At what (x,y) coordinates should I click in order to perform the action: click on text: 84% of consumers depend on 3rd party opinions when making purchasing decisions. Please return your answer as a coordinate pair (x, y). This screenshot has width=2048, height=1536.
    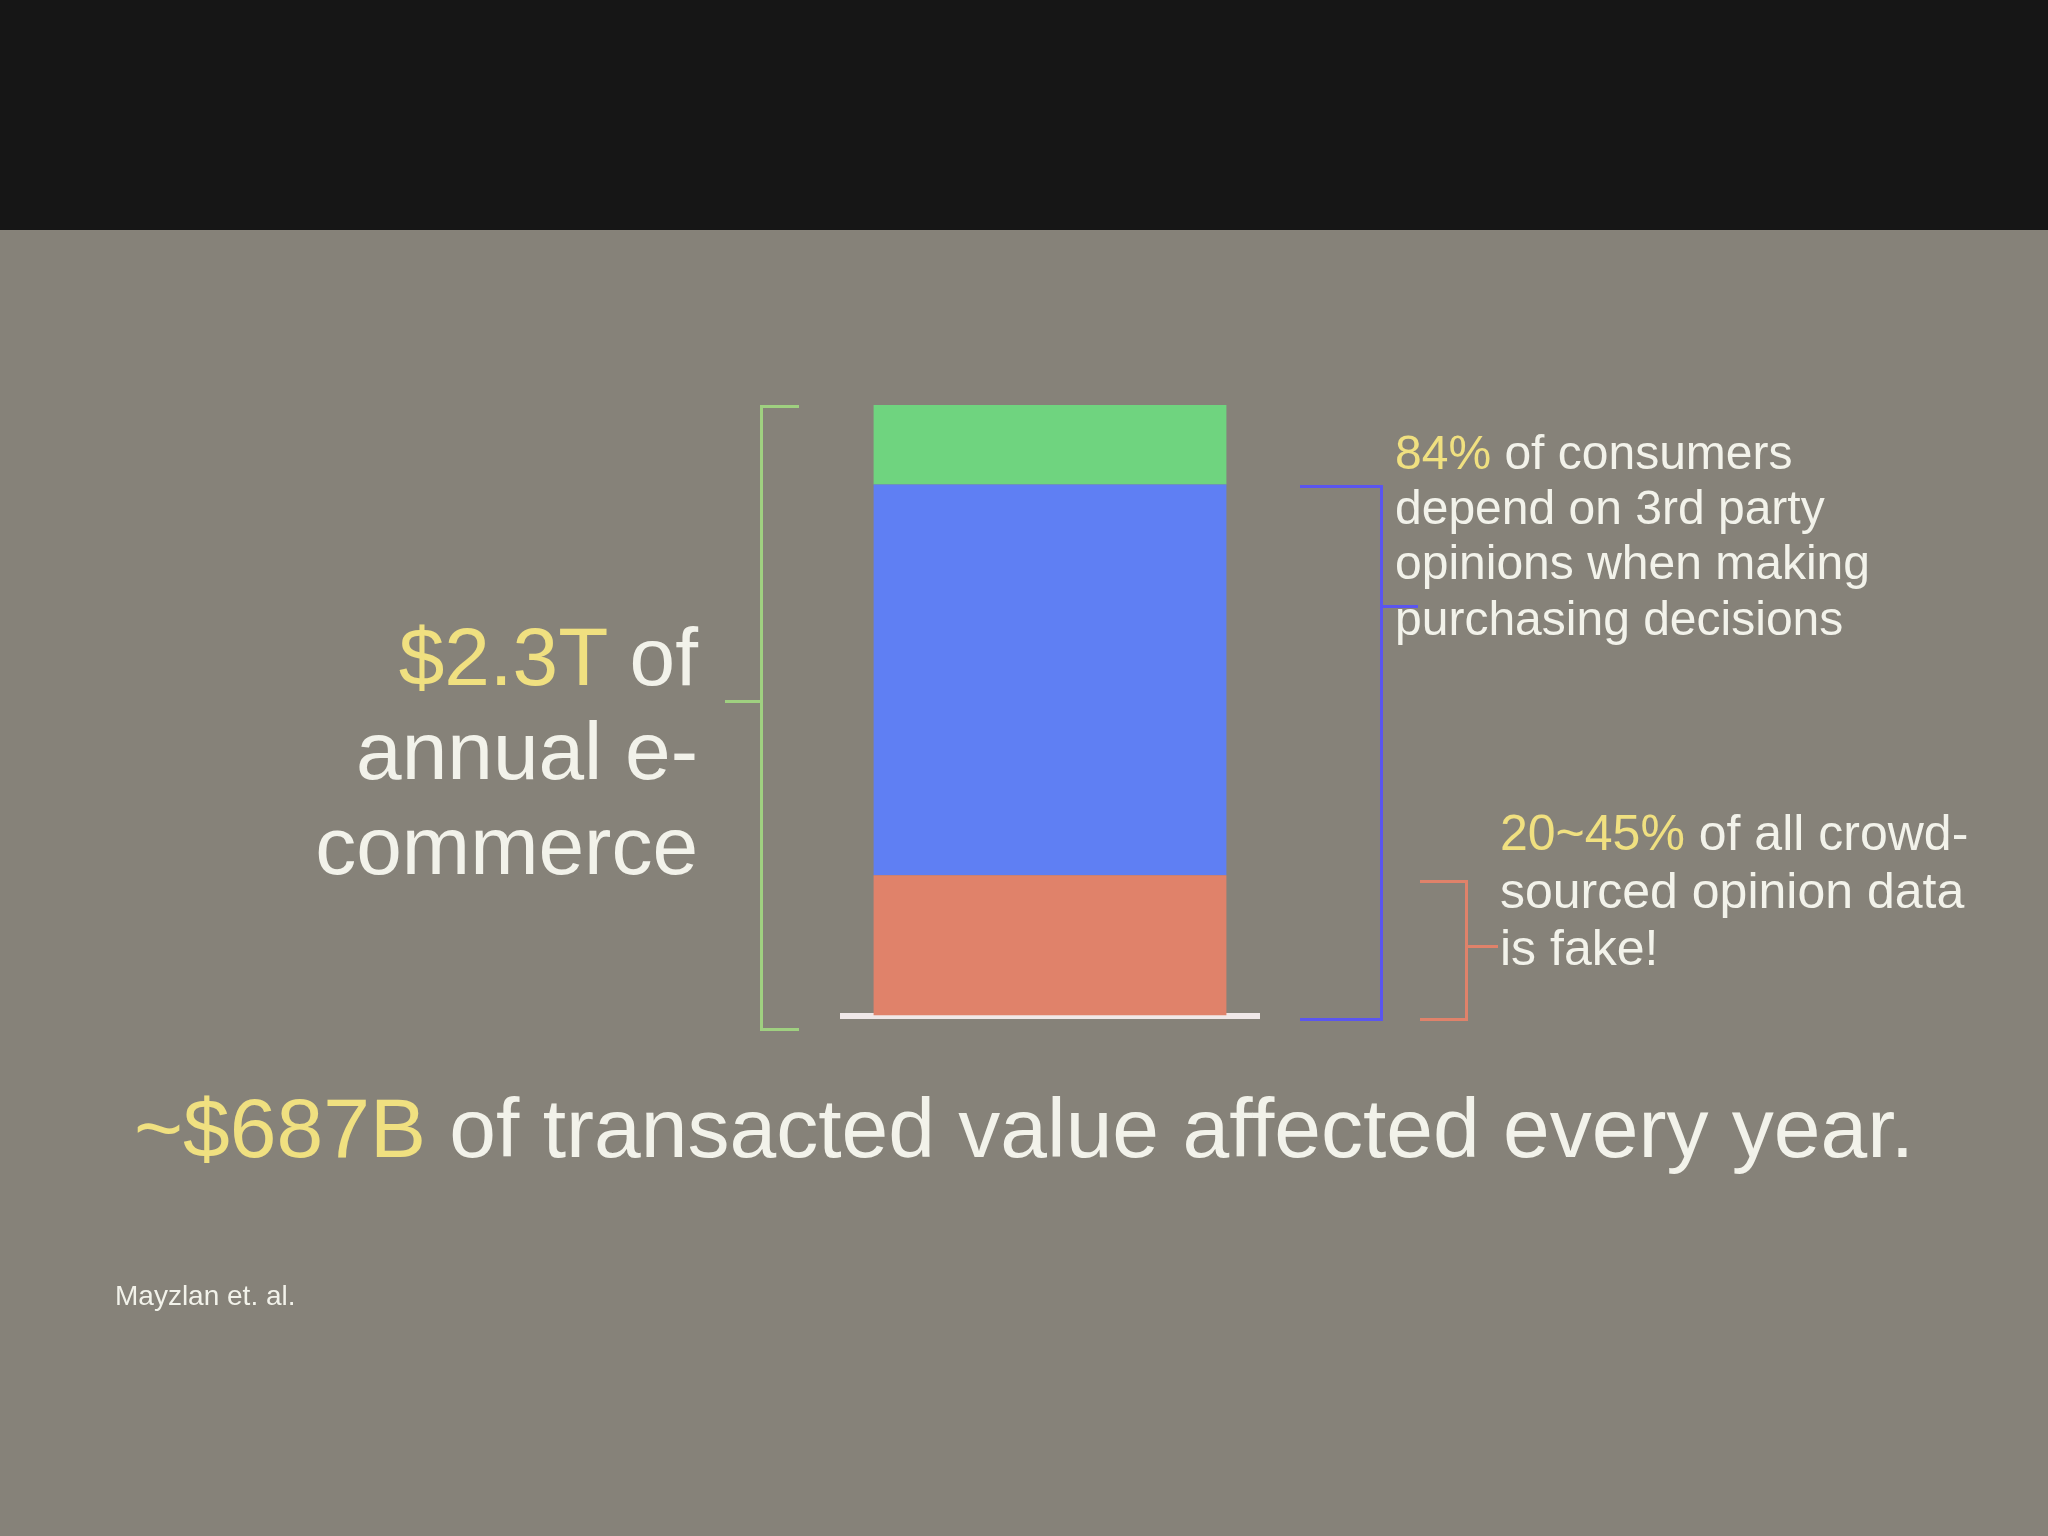
    Looking at the image, I should click on (1633, 535).